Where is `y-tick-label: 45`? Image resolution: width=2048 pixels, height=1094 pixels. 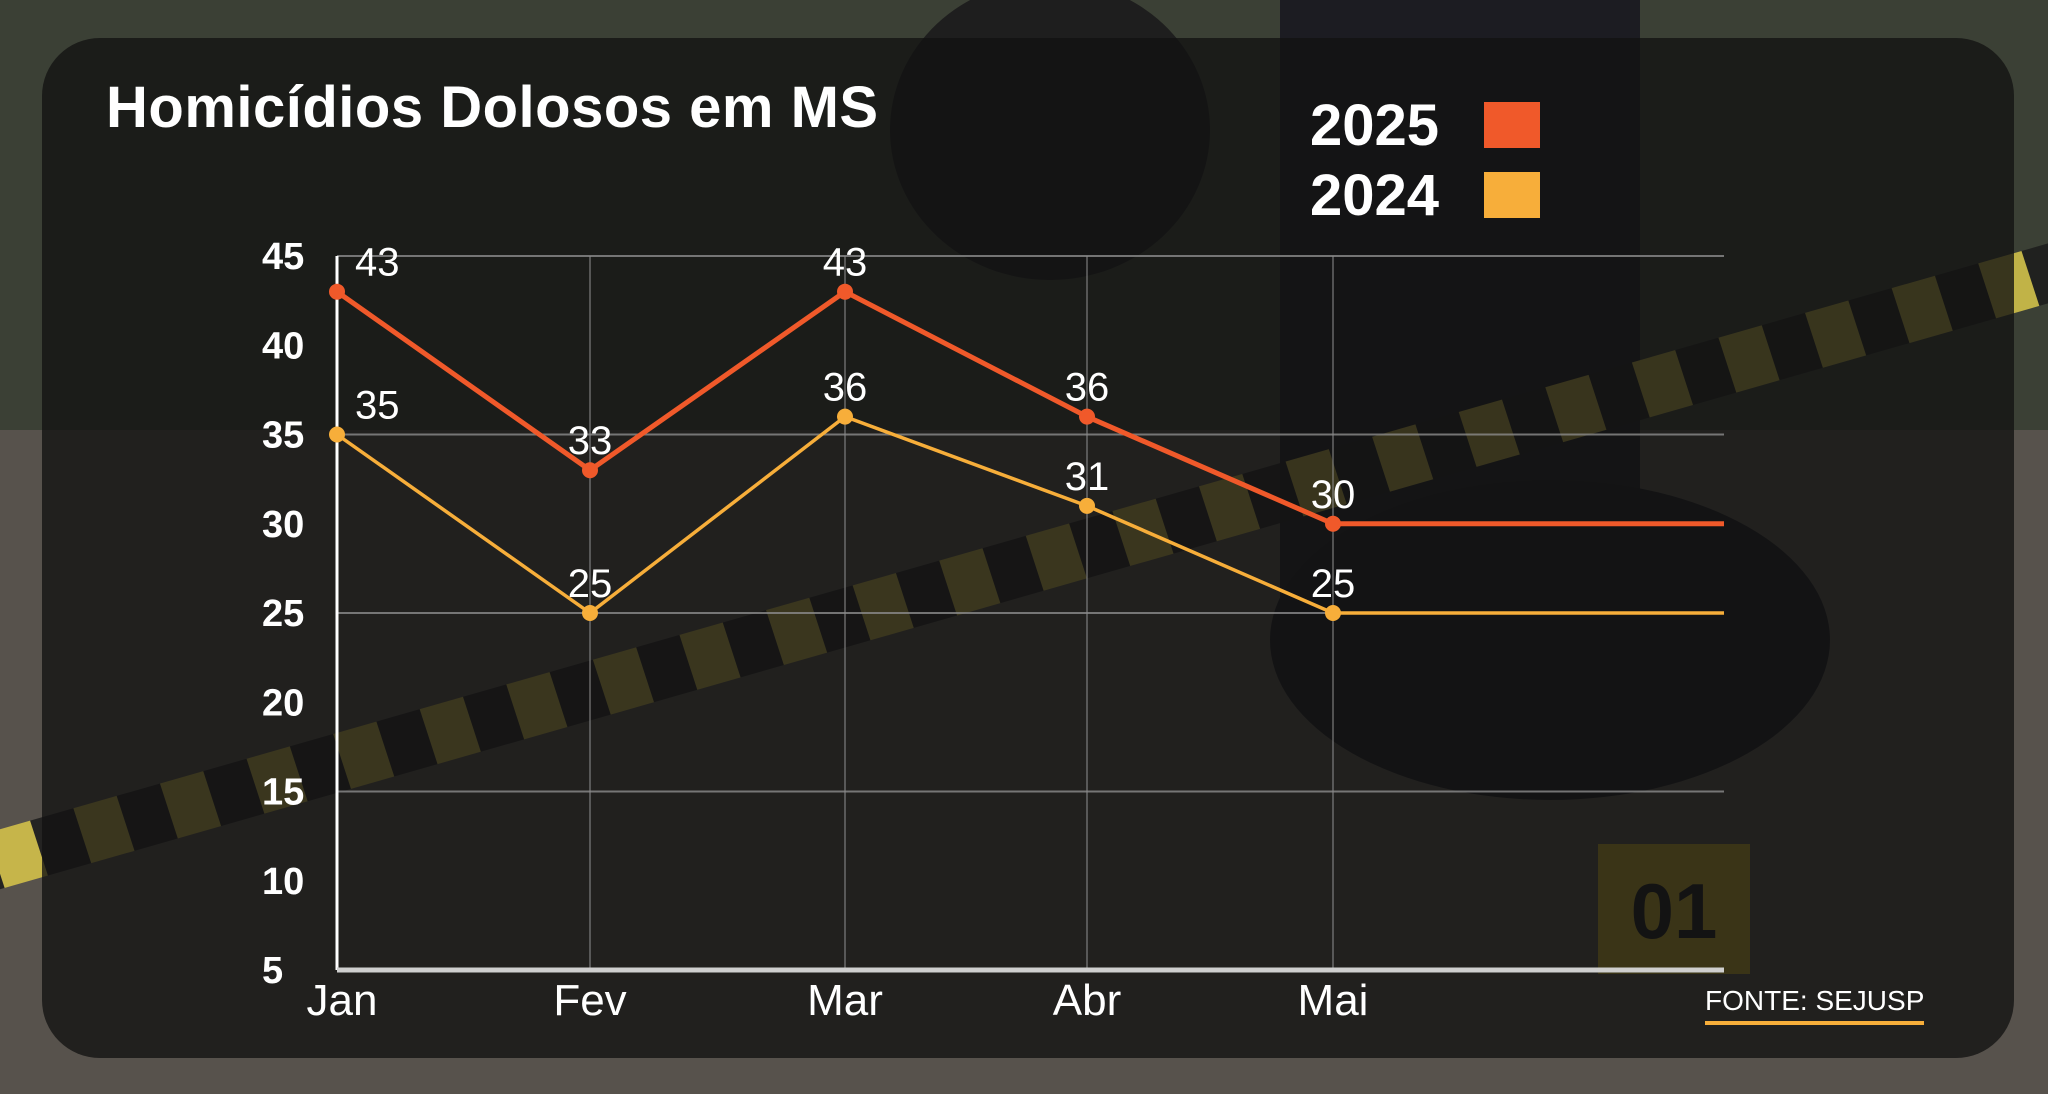 y-tick-label: 45 is located at coordinates (283, 257).